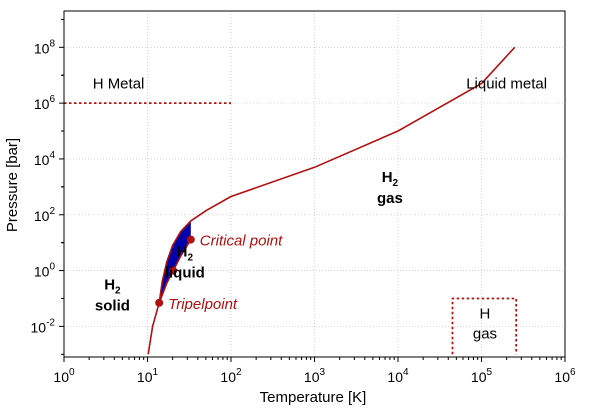 The height and width of the screenshot is (408, 600). Describe the element at coordinates (485, 333) in the screenshot. I see `h-gas-label: gas` at that location.